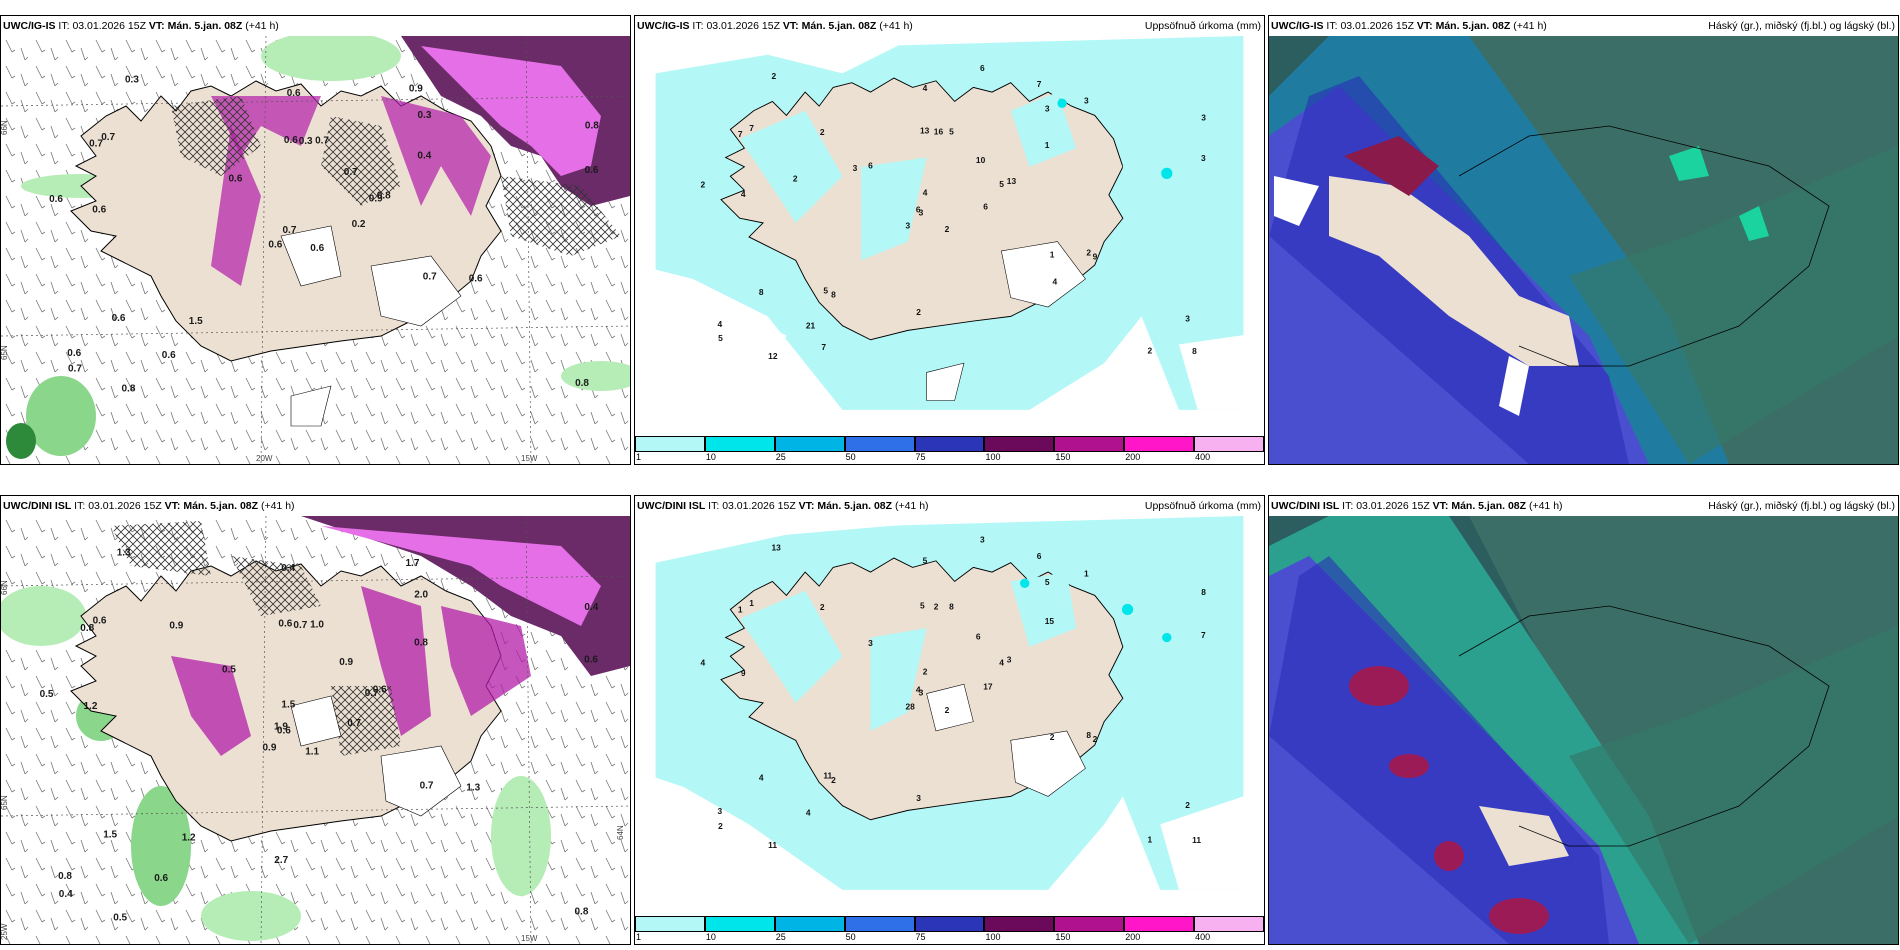 The width and height of the screenshot is (1900, 950). Describe the element at coordinates (120, 917) in the screenshot. I see `value-label: 0.5` at that location.